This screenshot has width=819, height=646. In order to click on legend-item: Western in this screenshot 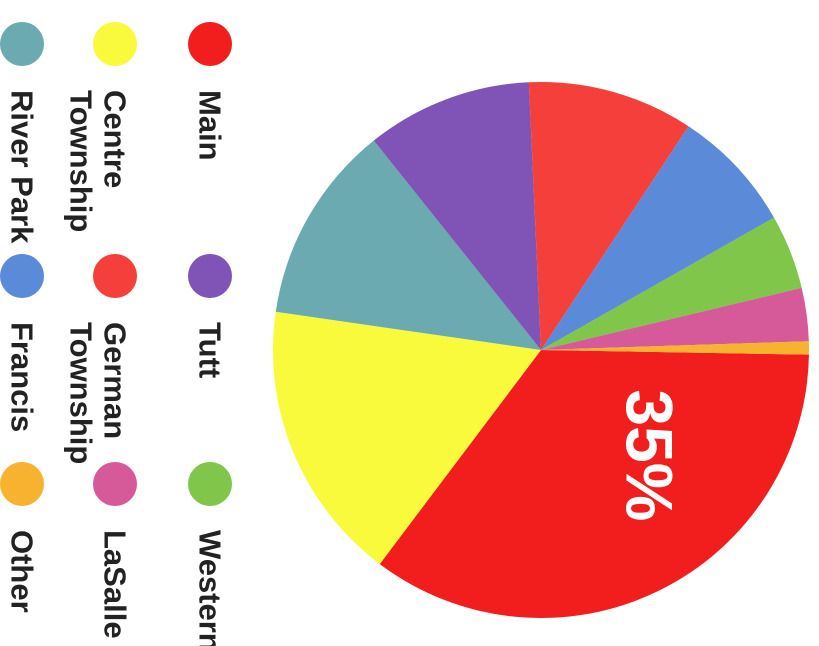, I will do `click(210, 554)`.